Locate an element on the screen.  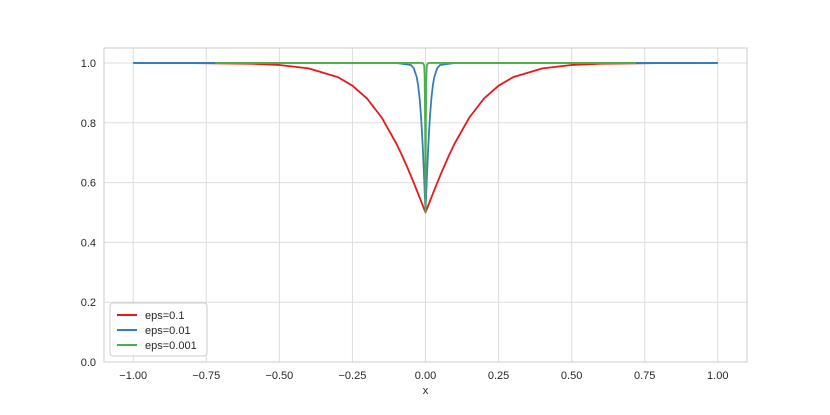
x-tick-labels: −1.00 −0.75 −0.50 −0.25 0.00 0.25 0.50 0.75 1.00 is located at coordinates (423, 376).